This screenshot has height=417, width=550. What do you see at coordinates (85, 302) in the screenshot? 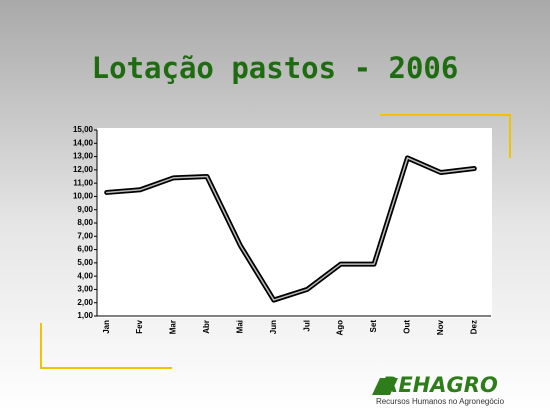
I see `y-tick-label: 2,00` at bounding box center [85, 302].